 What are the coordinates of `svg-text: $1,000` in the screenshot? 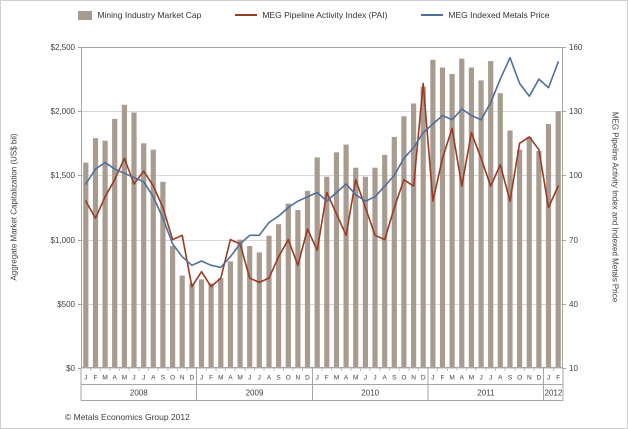 It's located at (63, 240).